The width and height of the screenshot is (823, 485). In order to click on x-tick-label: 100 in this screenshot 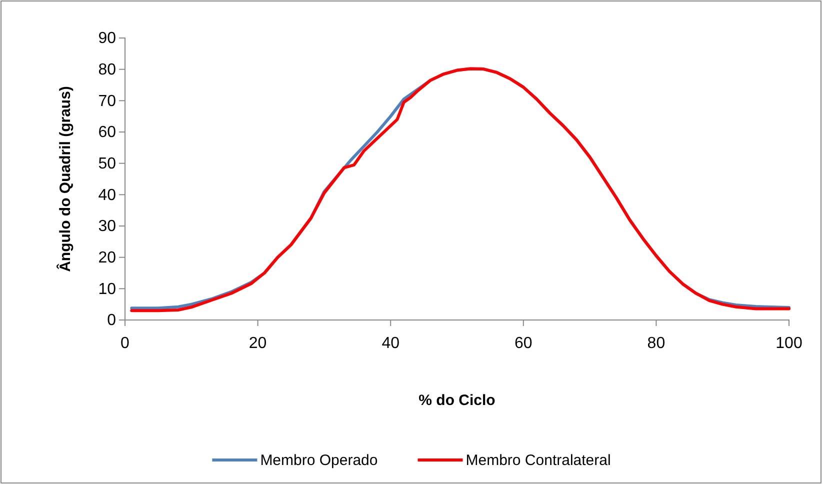, I will do `click(789, 343)`.